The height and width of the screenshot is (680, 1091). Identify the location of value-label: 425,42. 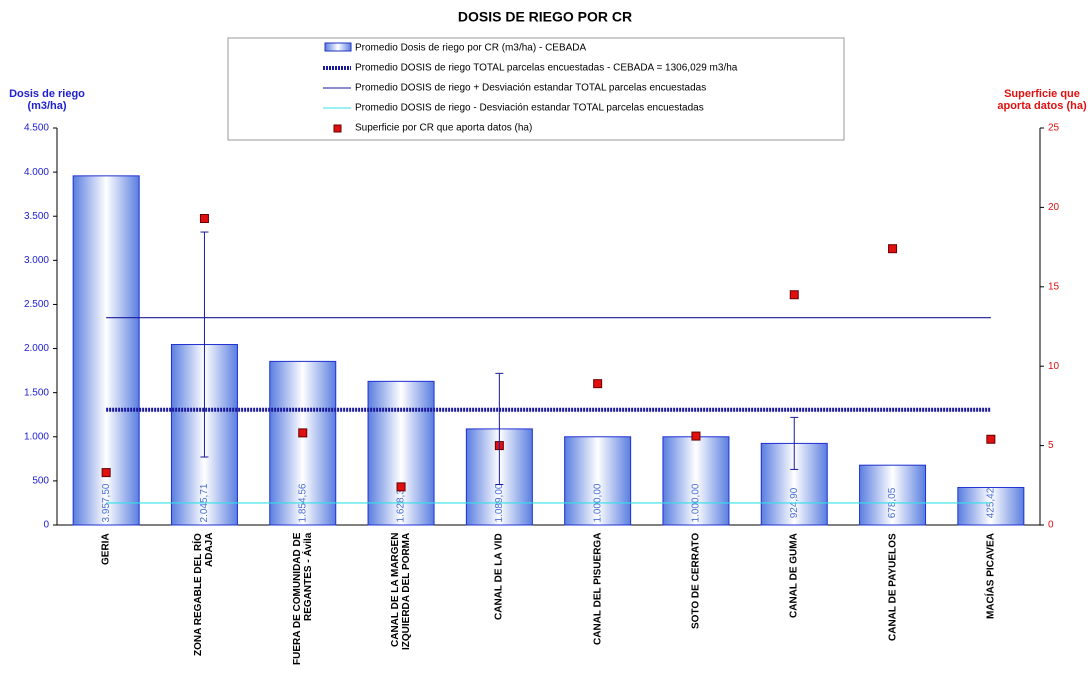
(990, 502).